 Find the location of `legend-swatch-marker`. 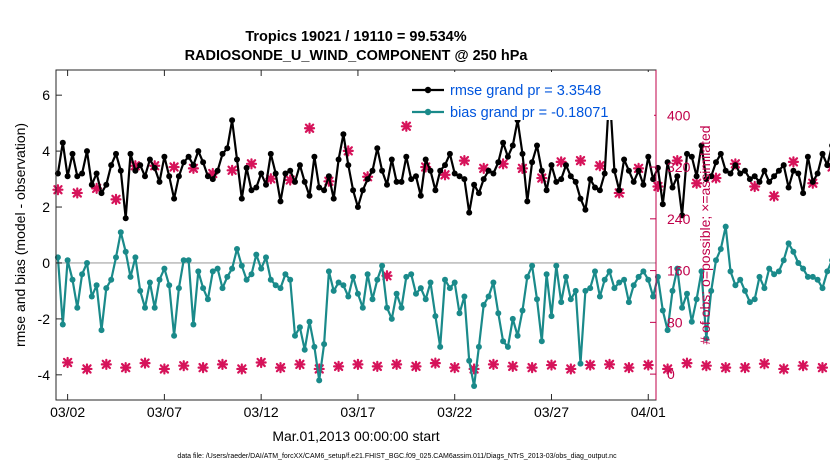

legend-swatch-marker is located at coordinates (428, 112).